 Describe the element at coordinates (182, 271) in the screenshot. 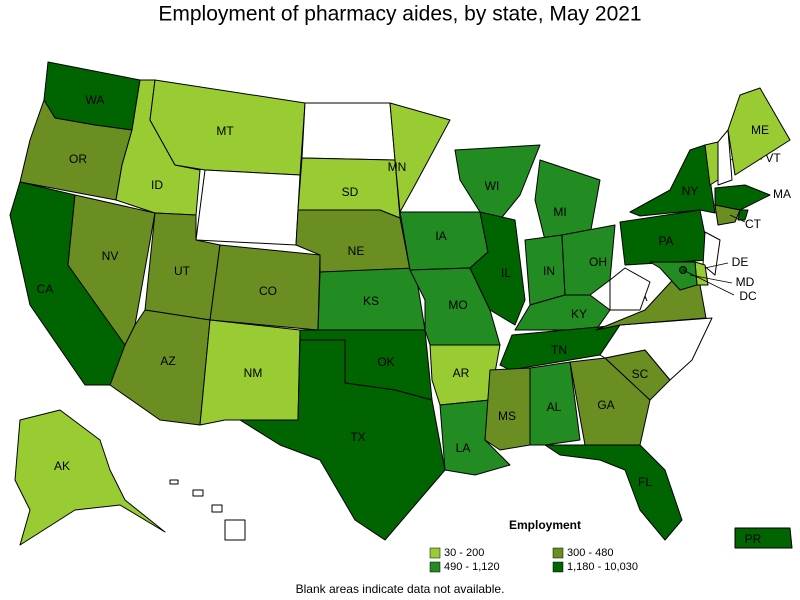

I see `state-label: UT` at that location.